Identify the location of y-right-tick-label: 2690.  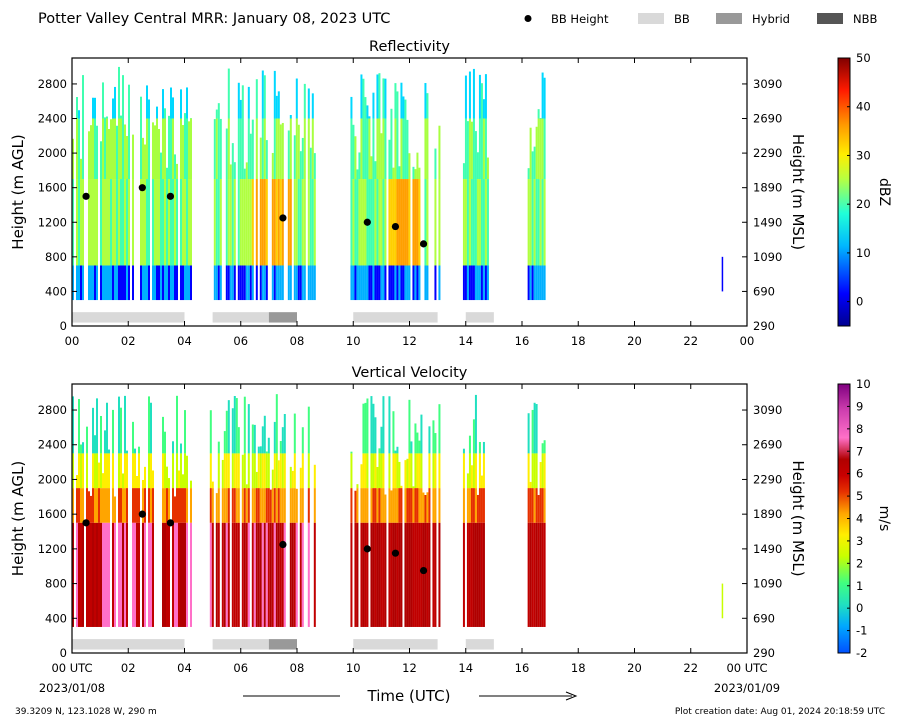
(767, 119).